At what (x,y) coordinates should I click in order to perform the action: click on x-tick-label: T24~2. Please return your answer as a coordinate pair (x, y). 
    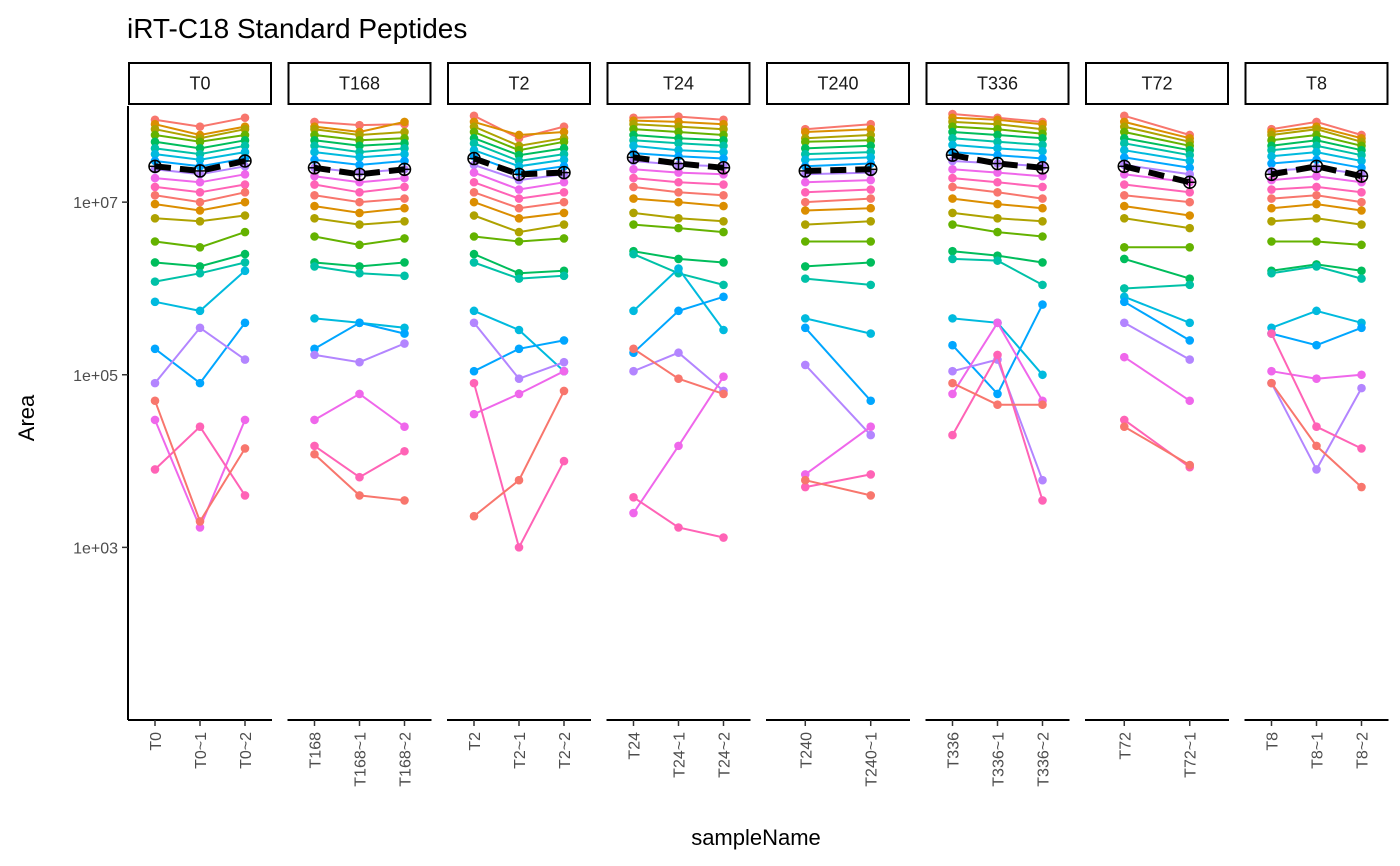
    Looking at the image, I should click on (725, 755).